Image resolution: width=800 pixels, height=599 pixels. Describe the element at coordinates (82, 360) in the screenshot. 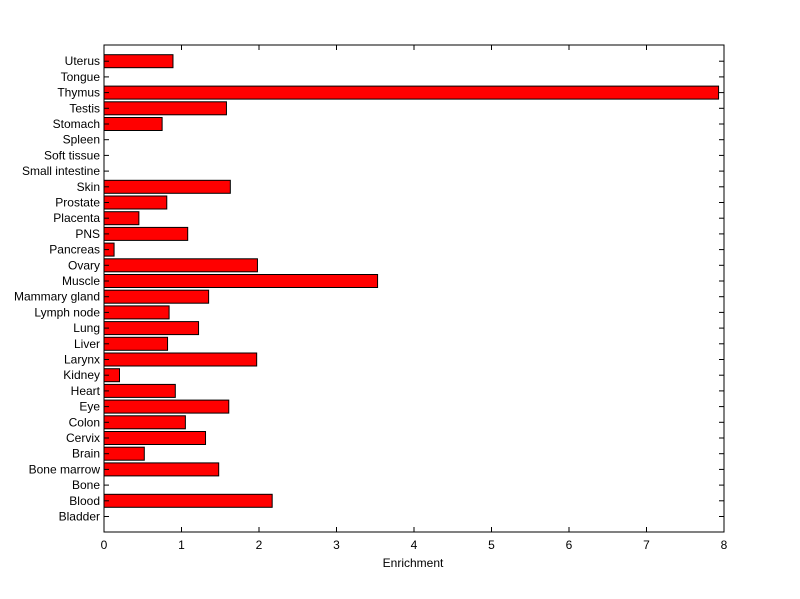

I see `y-tick-label: Larynx` at that location.